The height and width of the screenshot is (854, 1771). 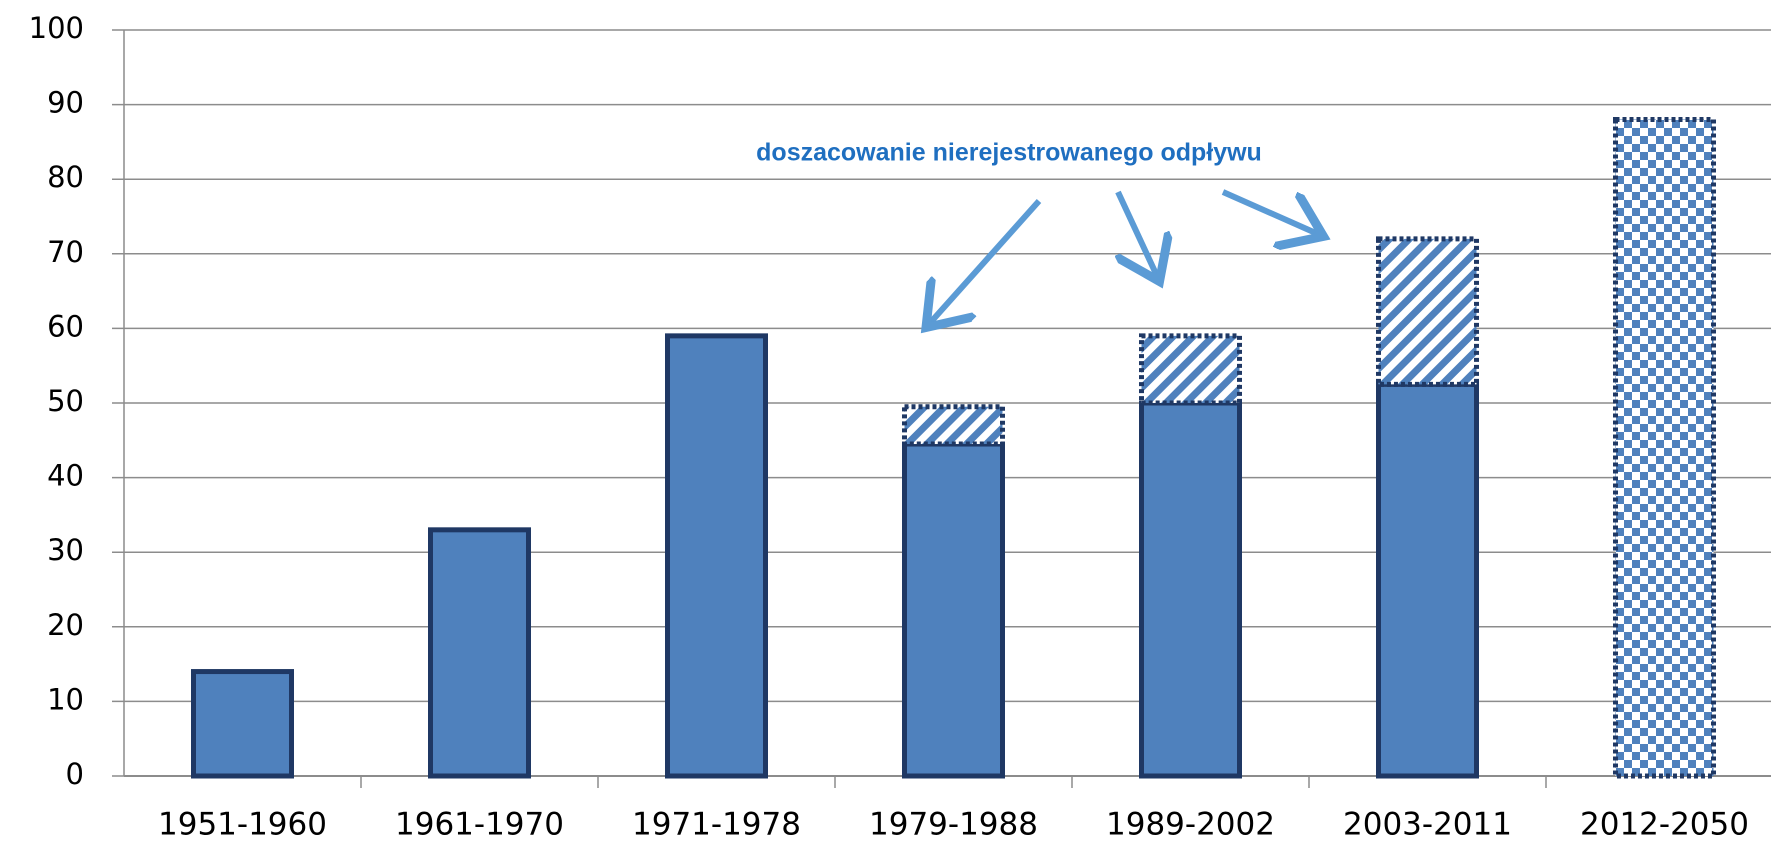 What do you see at coordinates (56, 28) in the screenshot?
I see `y-tick-label: 100` at bounding box center [56, 28].